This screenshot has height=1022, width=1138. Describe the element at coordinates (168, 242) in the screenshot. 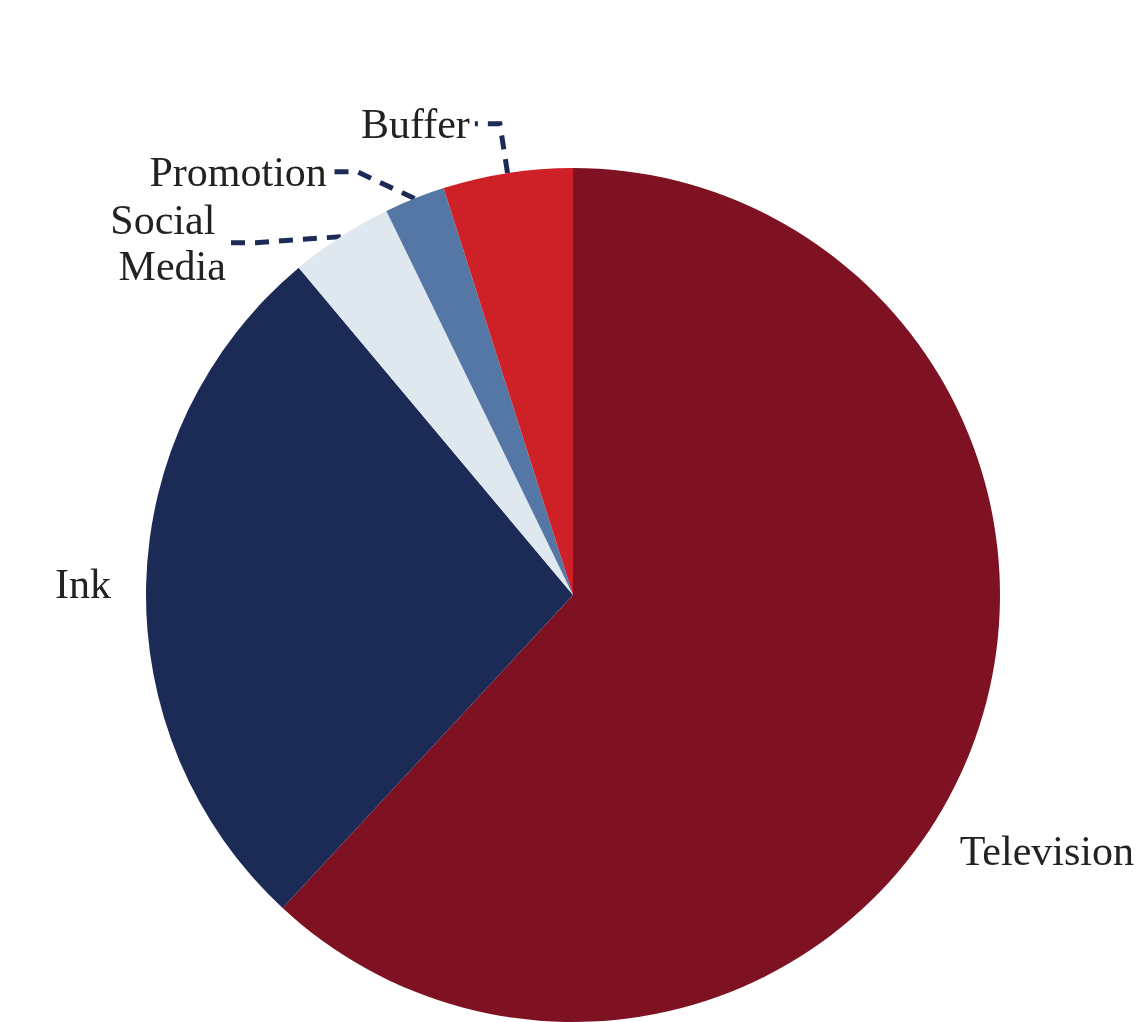

I see `slice-label: Social Media` at that location.